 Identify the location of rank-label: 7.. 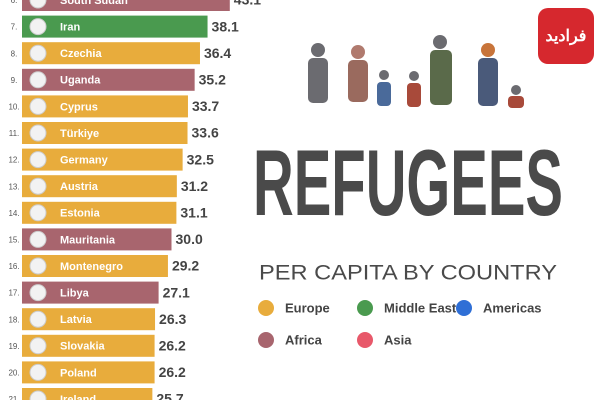
(14, 27).